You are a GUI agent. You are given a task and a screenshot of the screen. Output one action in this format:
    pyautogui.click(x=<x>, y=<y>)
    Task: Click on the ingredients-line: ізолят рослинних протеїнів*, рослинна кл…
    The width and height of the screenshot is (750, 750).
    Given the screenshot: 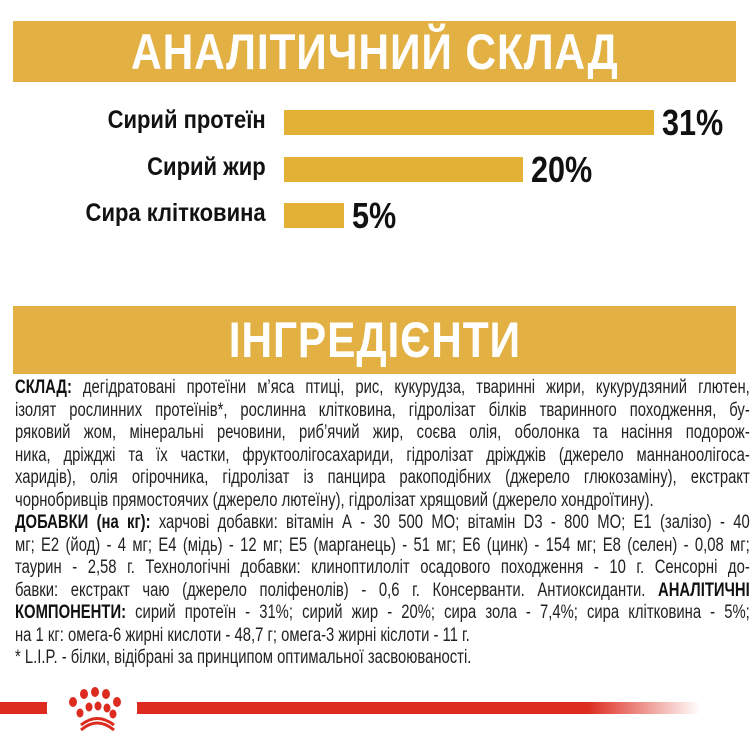 What is the action you would take?
    pyautogui.click(x=382, y=411)
    